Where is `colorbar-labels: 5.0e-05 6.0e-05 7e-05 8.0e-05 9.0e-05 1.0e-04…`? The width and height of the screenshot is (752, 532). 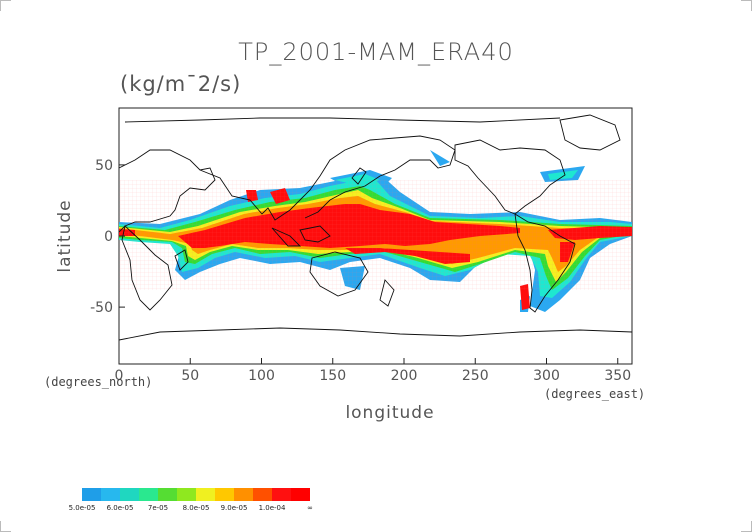 colorbar-labels: 5.0e-05 6.0e-05 7e-05 8.0e-05 9.0e-05 1.0e-04… is located at coordinates (202, 510).